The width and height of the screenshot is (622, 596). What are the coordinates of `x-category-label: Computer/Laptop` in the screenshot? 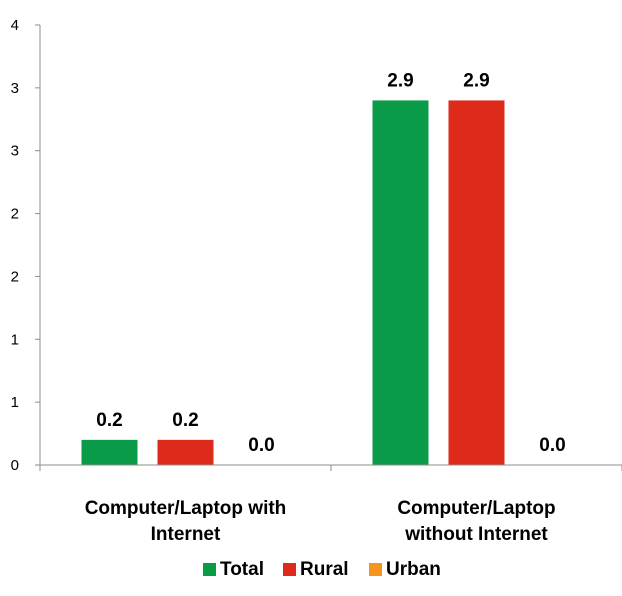 It's located at (476, 508).